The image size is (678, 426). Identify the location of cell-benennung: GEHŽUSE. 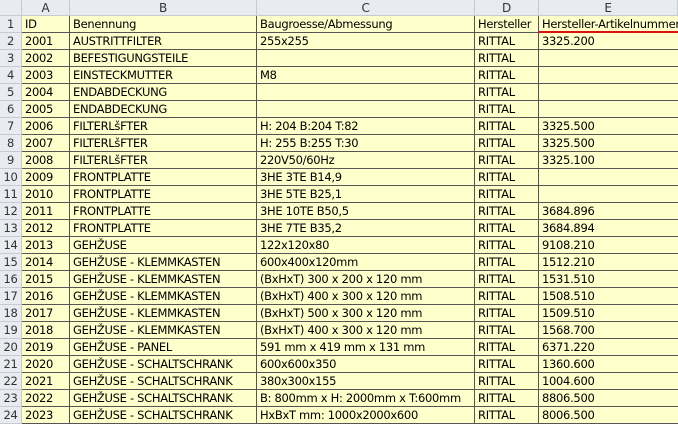
(163, 245).